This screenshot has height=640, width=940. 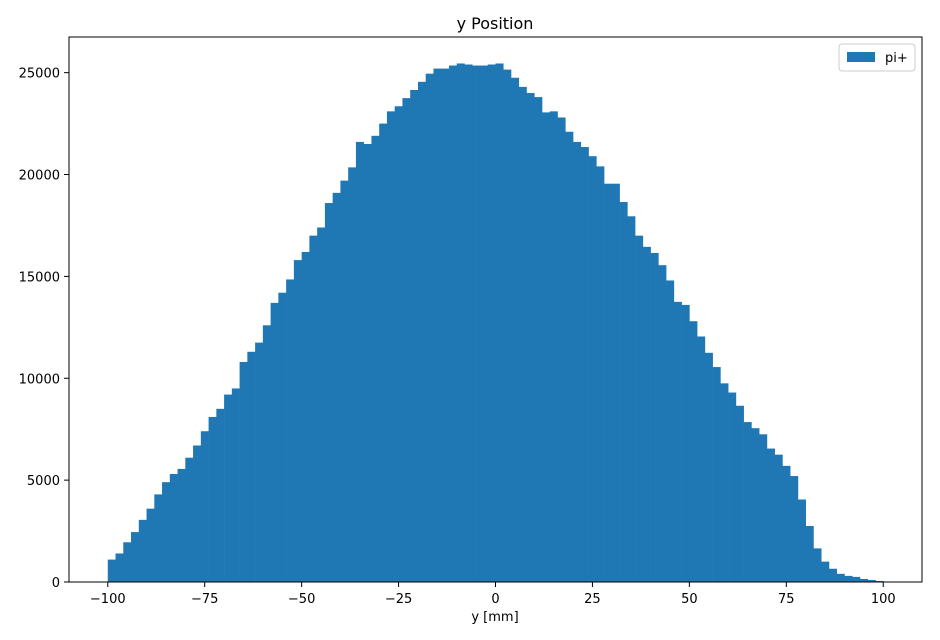 I want to click on legend: pi+, so click(x=877, y=57).